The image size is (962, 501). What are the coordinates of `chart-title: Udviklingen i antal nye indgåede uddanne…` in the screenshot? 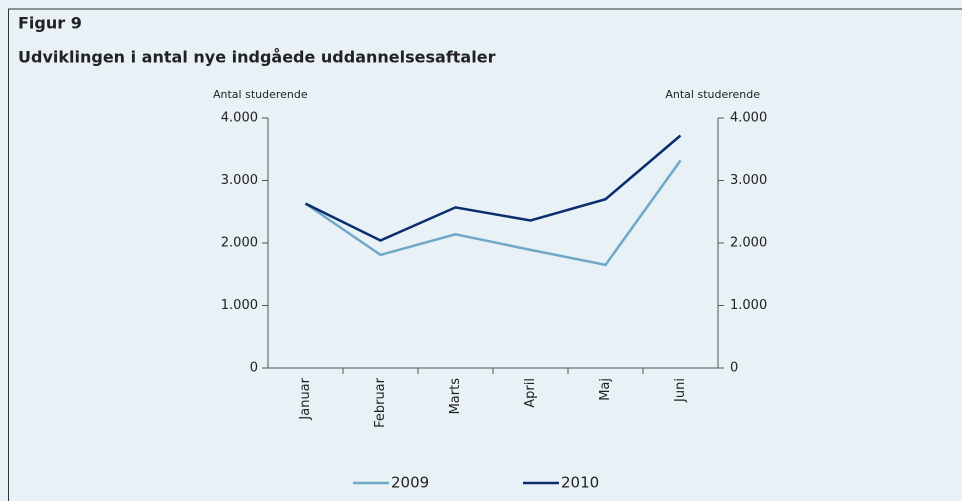 It's located at (257, 57).